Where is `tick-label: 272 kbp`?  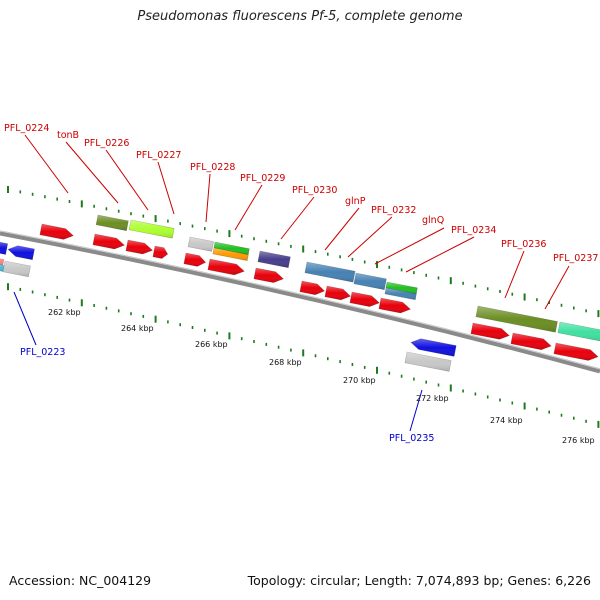 tick-label: 272 kbp is located at coordinates (432, 398).